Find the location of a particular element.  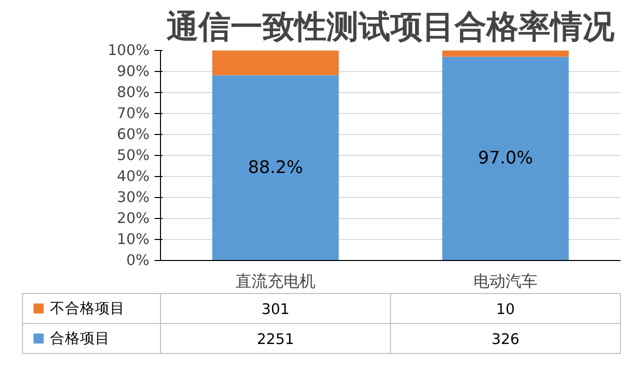

y-tick-label: 80% is located at coordinates (133, 92).